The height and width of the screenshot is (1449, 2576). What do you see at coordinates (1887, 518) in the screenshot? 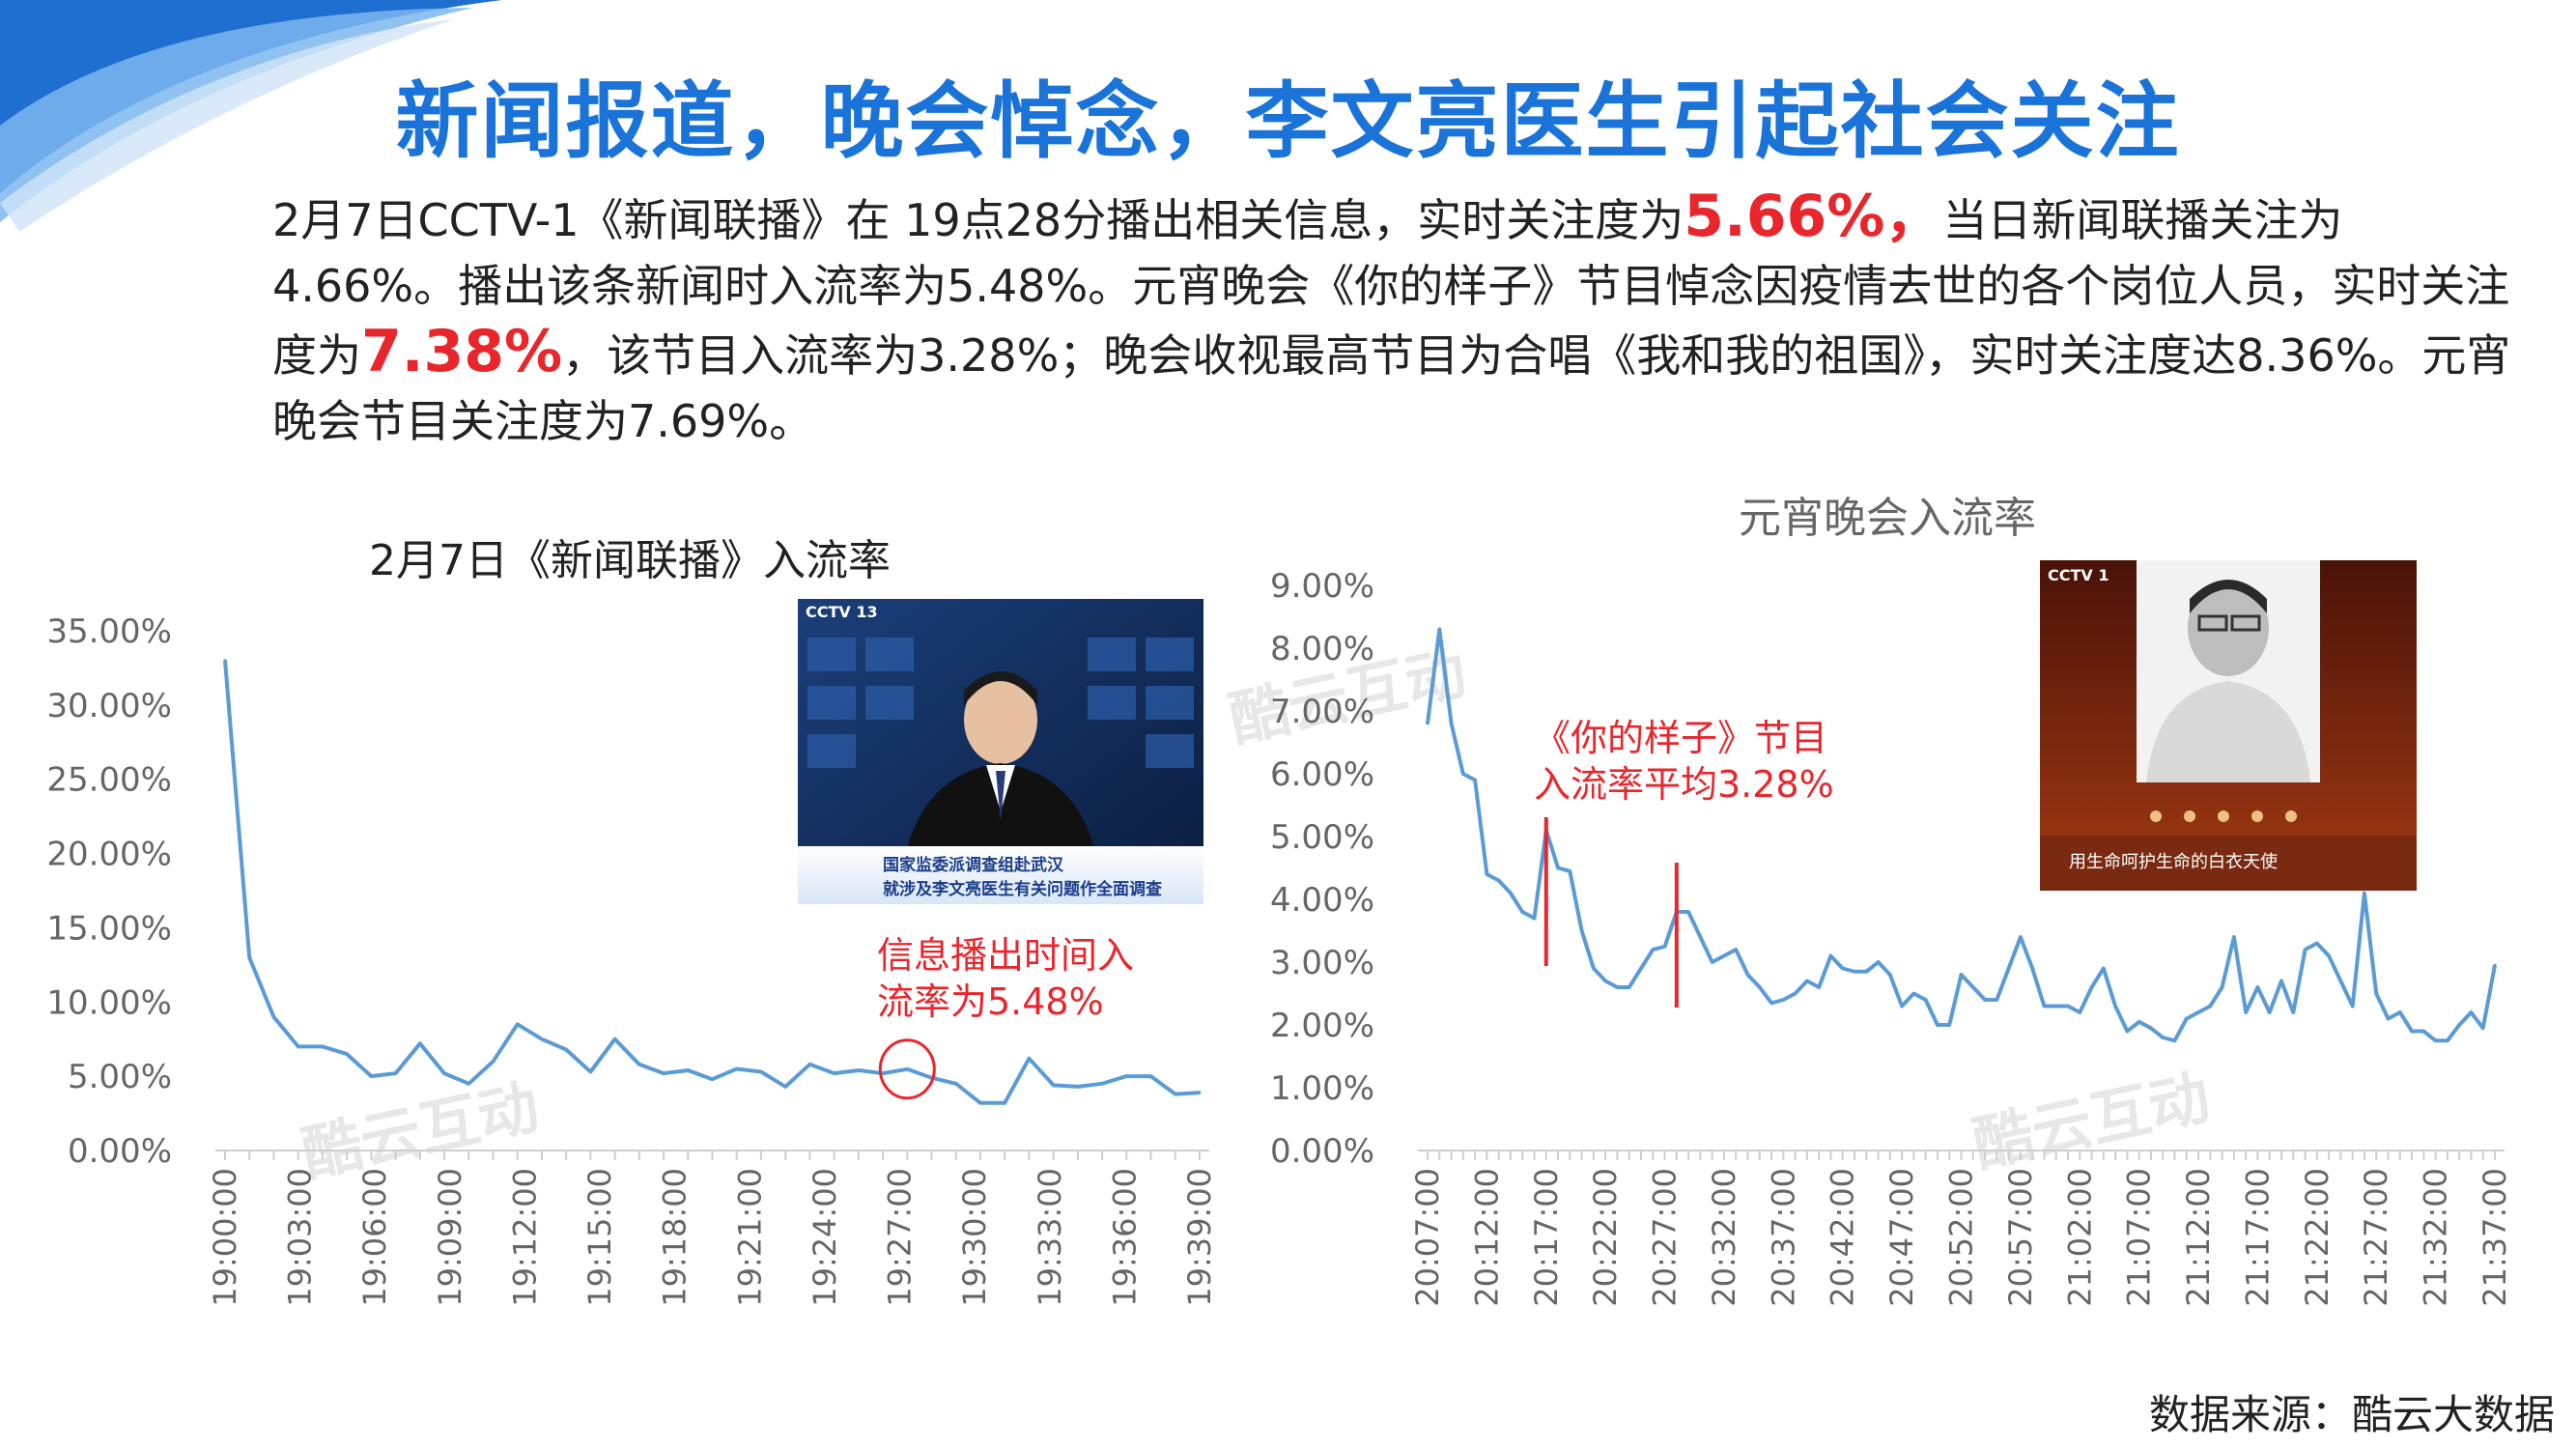
I see `right-chart-title: 元宵晚会入流率` at bounding box center [1887, 518].